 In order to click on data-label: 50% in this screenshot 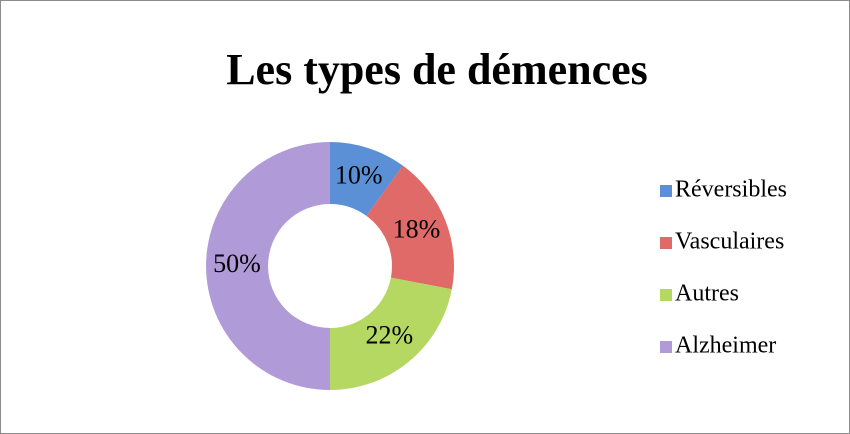, I will do `click(237, 263)`.